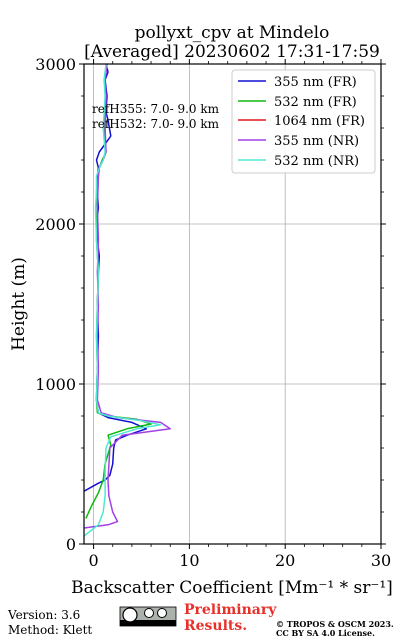 The height and width of the screenshot is (640, 400). Describe the element at coordinates (19, 304) in the screenshot. I see `y-axis-label: Height (m)` at that location.